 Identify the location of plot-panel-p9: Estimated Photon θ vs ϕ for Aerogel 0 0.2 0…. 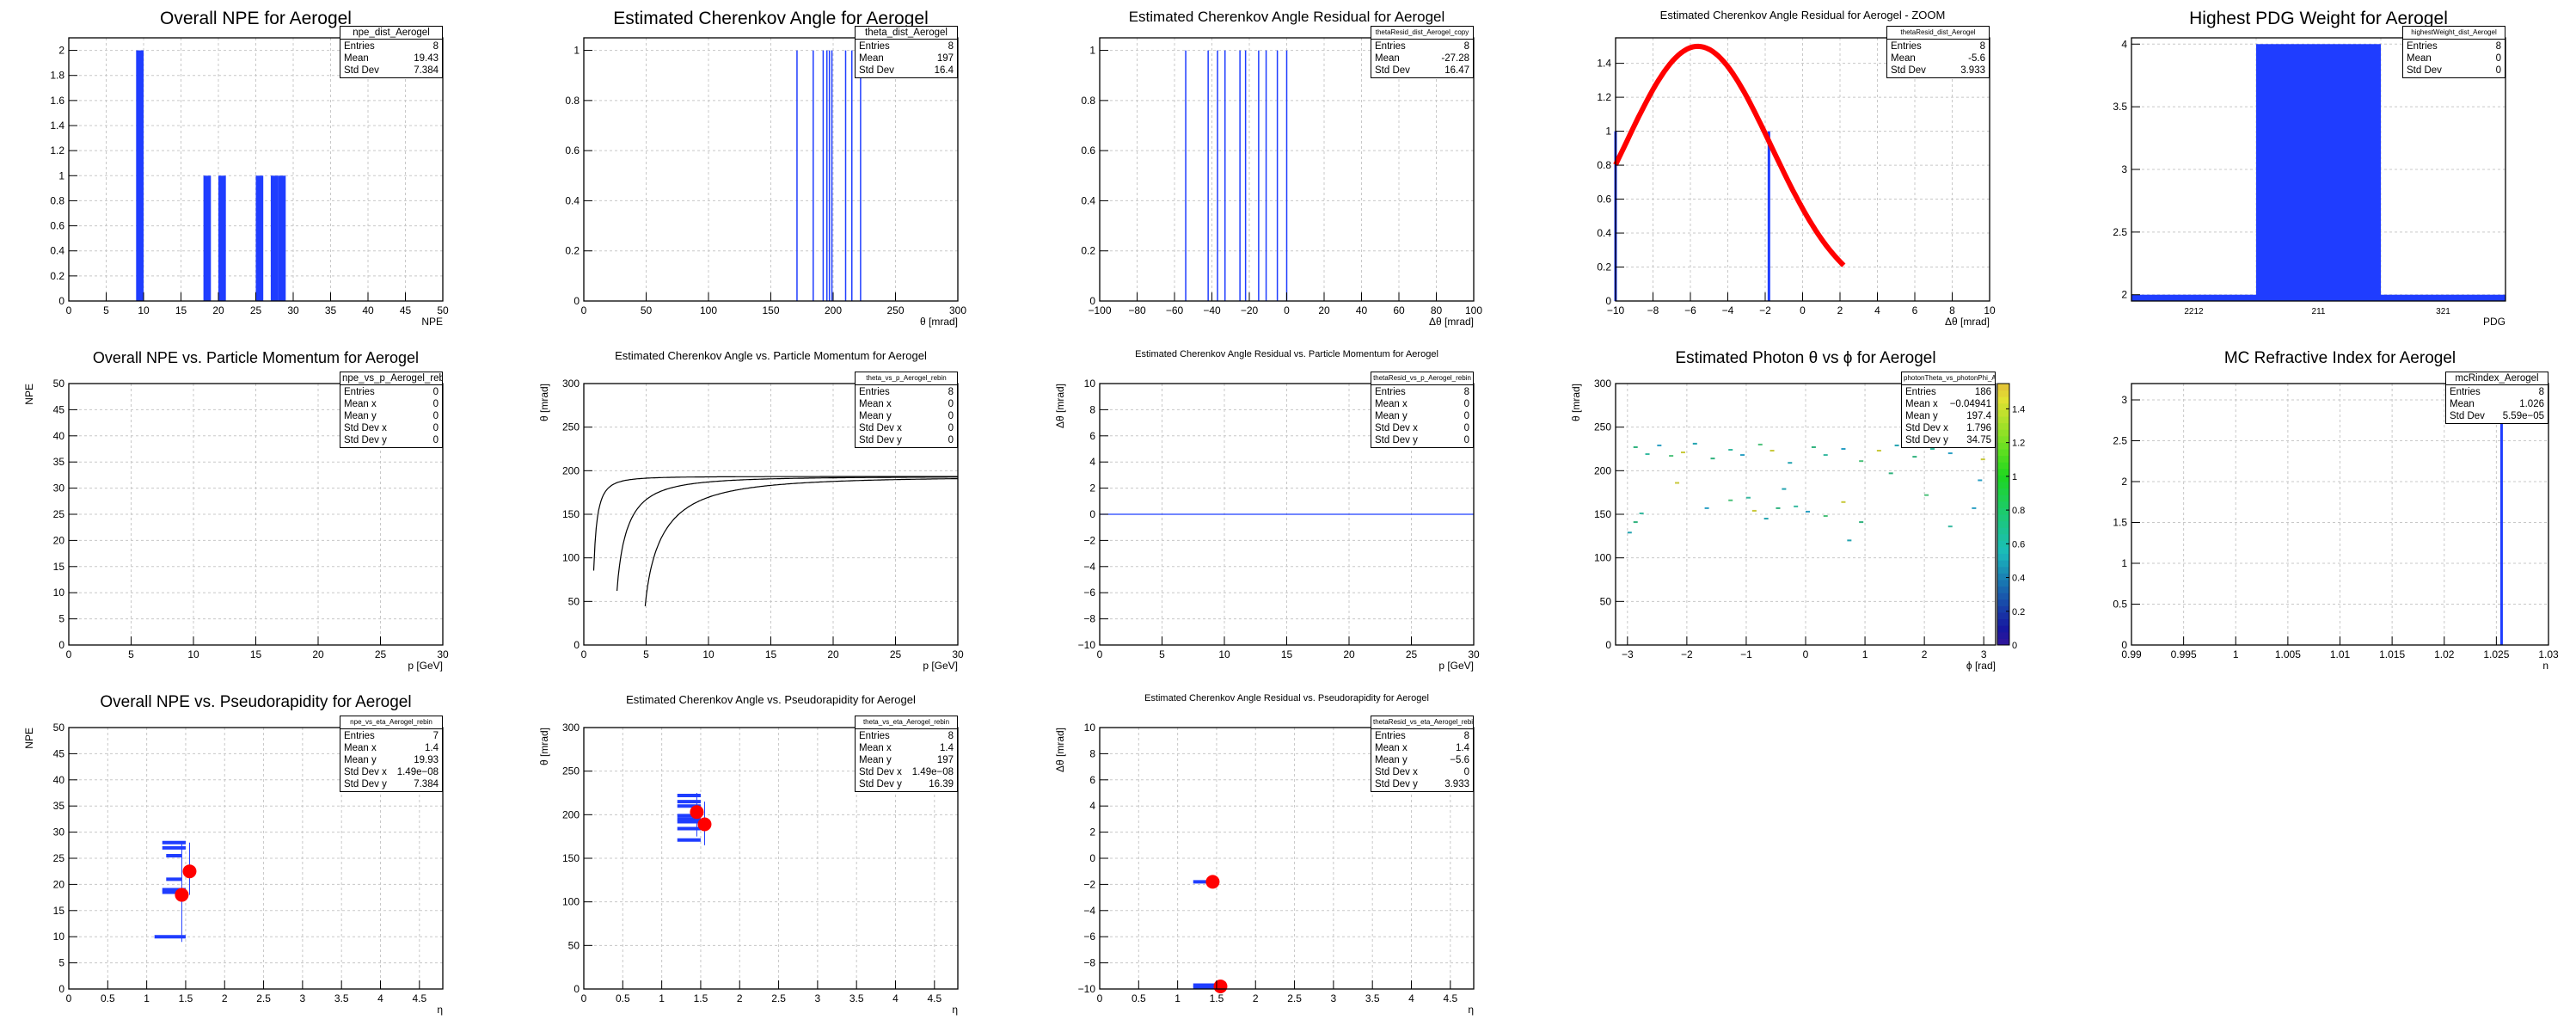
(1804, 516).